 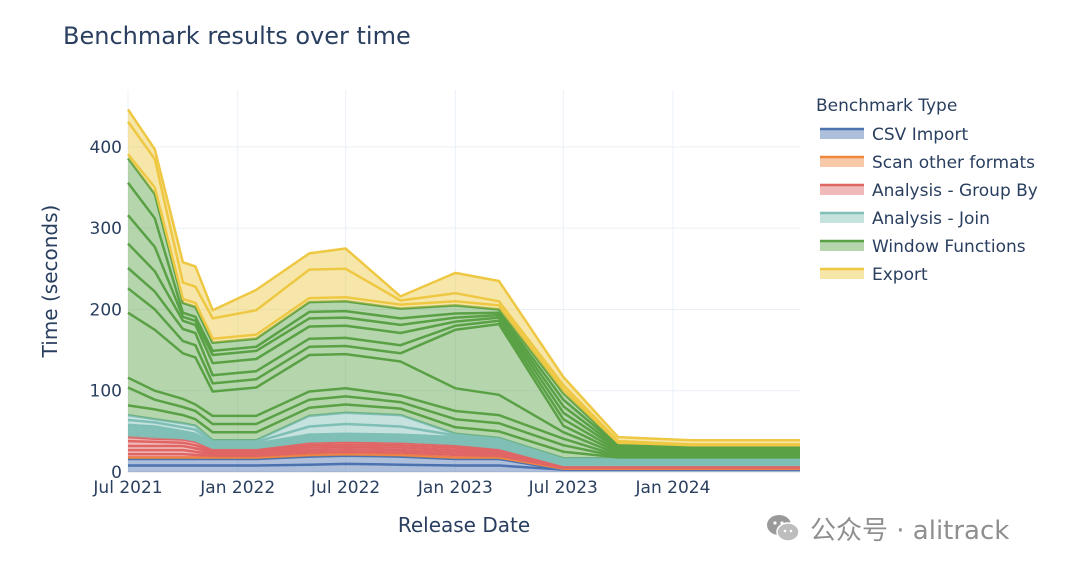 I want to click on legend-label: Scan other formats, so click(x=953, y=163).